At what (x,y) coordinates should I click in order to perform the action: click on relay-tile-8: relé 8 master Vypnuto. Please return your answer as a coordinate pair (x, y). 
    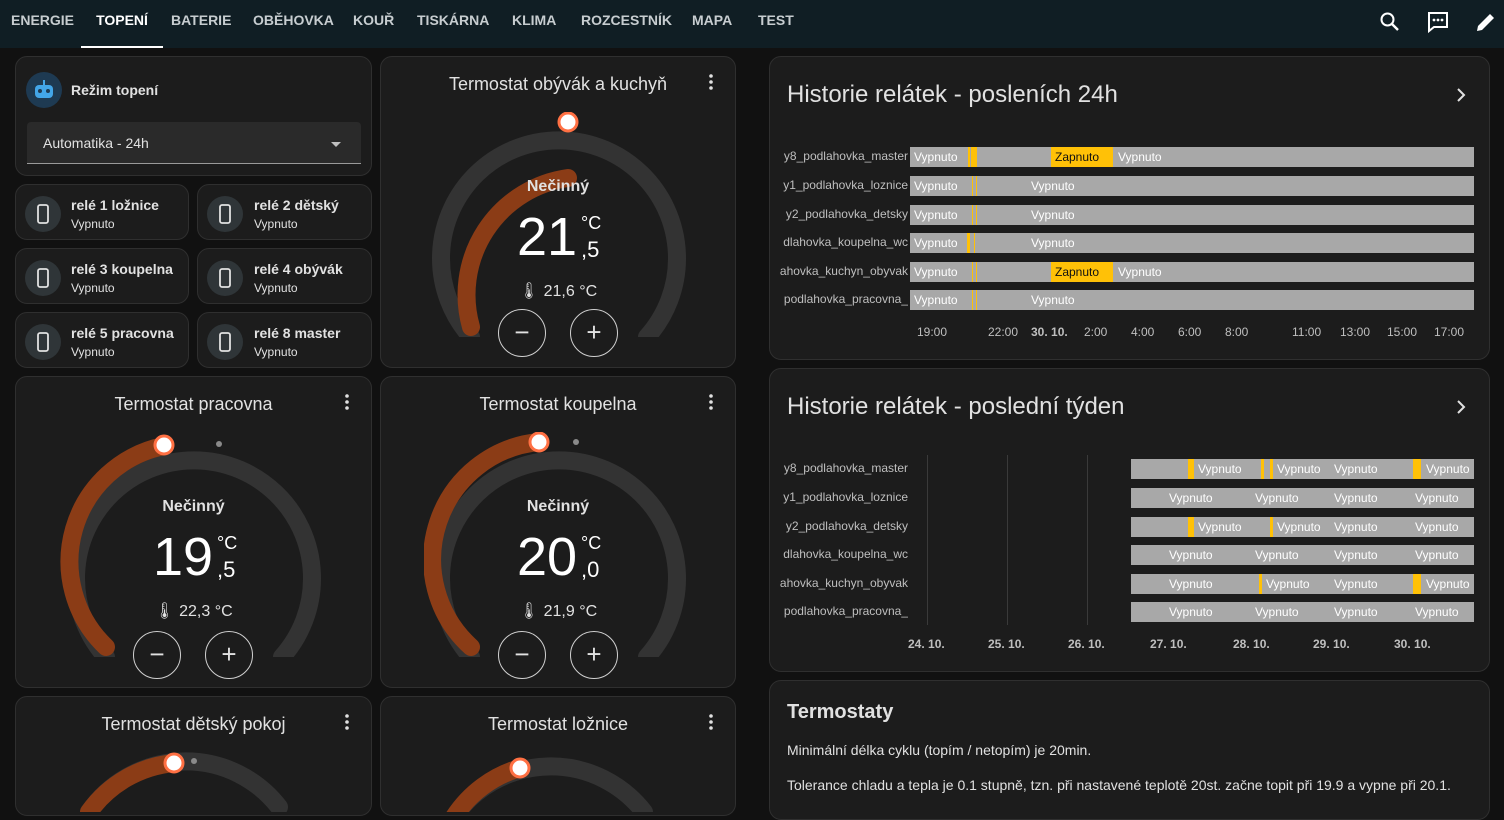
    Looking at the image, I should click on (284, 340).